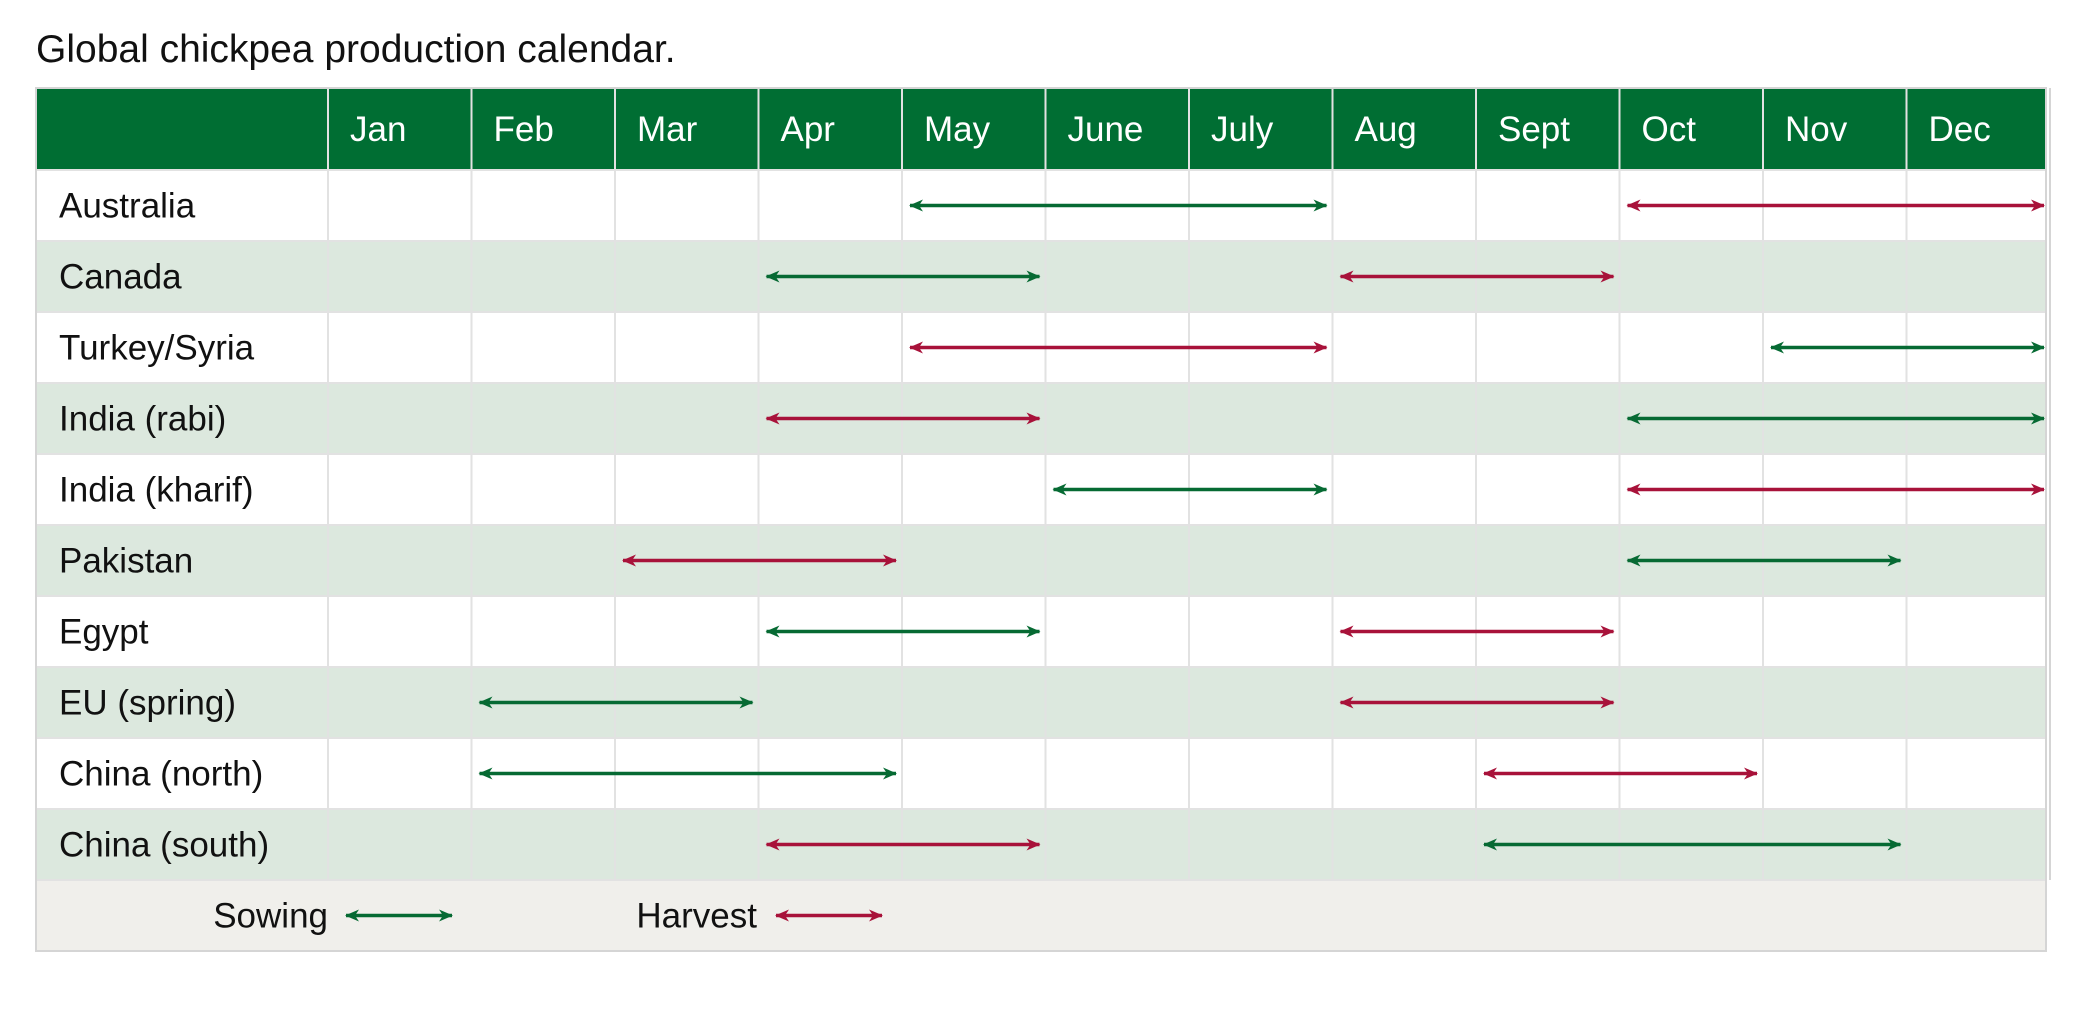 The height and width of the screenshot is (1030, 2082). I want to click on month-header: Dec, so click(1960, 129).